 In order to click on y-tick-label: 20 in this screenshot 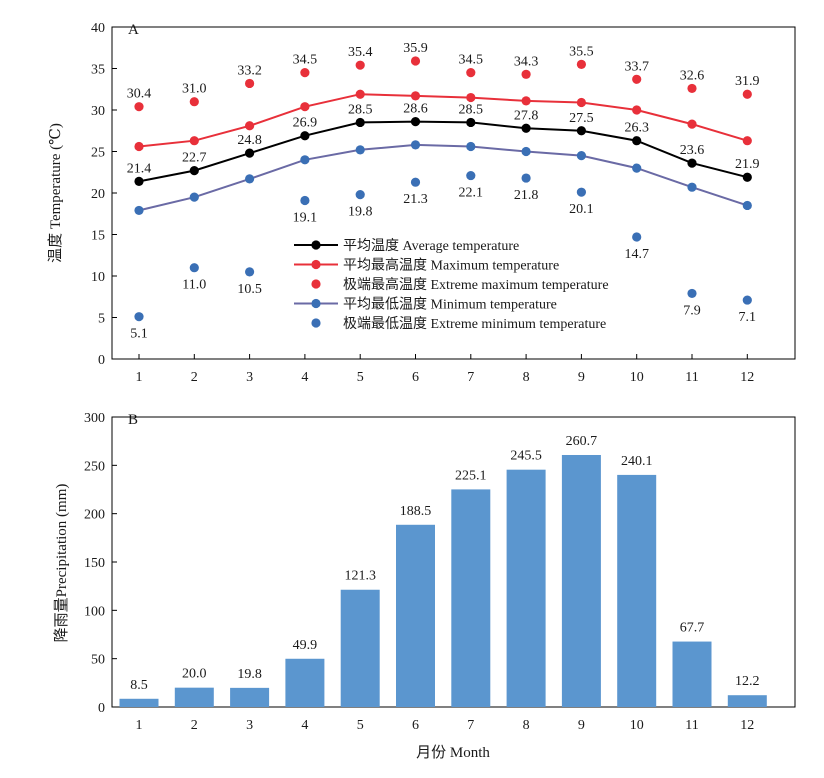, I will do `click(98, 194)`.